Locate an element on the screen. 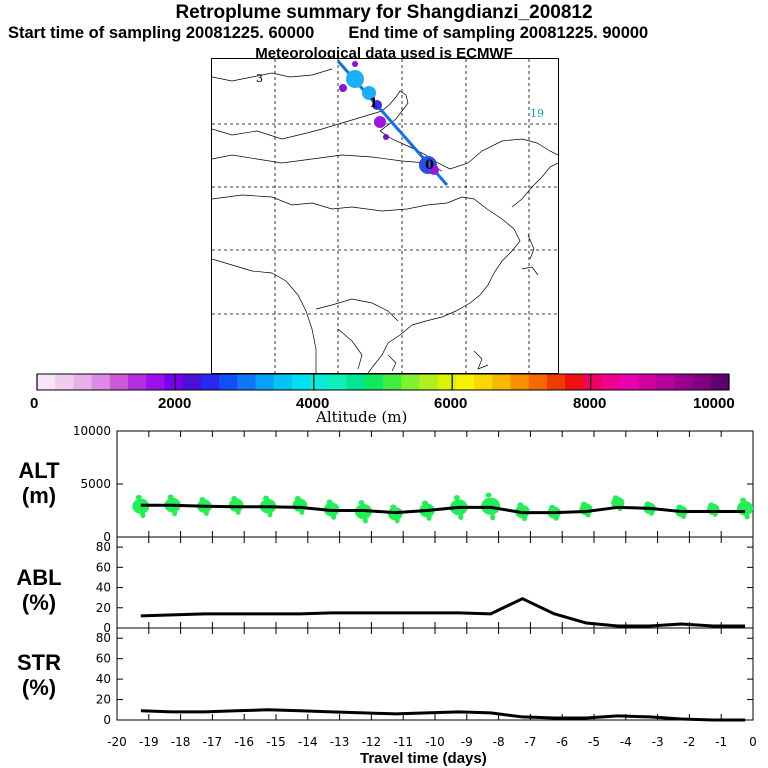 This screenshot has height=768, width=768. colorbar-tick-4000: 4000 is located at coordinates (313, 403).